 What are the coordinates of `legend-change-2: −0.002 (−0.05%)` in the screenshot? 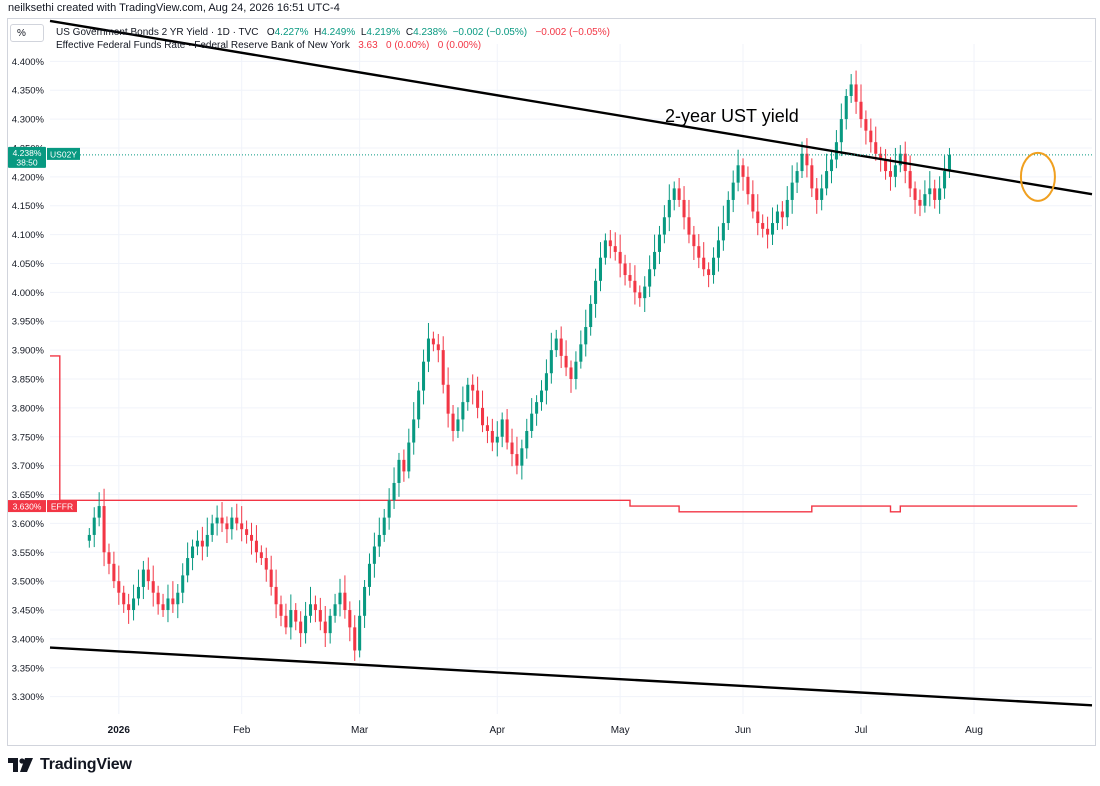 It's located at (572, 32).